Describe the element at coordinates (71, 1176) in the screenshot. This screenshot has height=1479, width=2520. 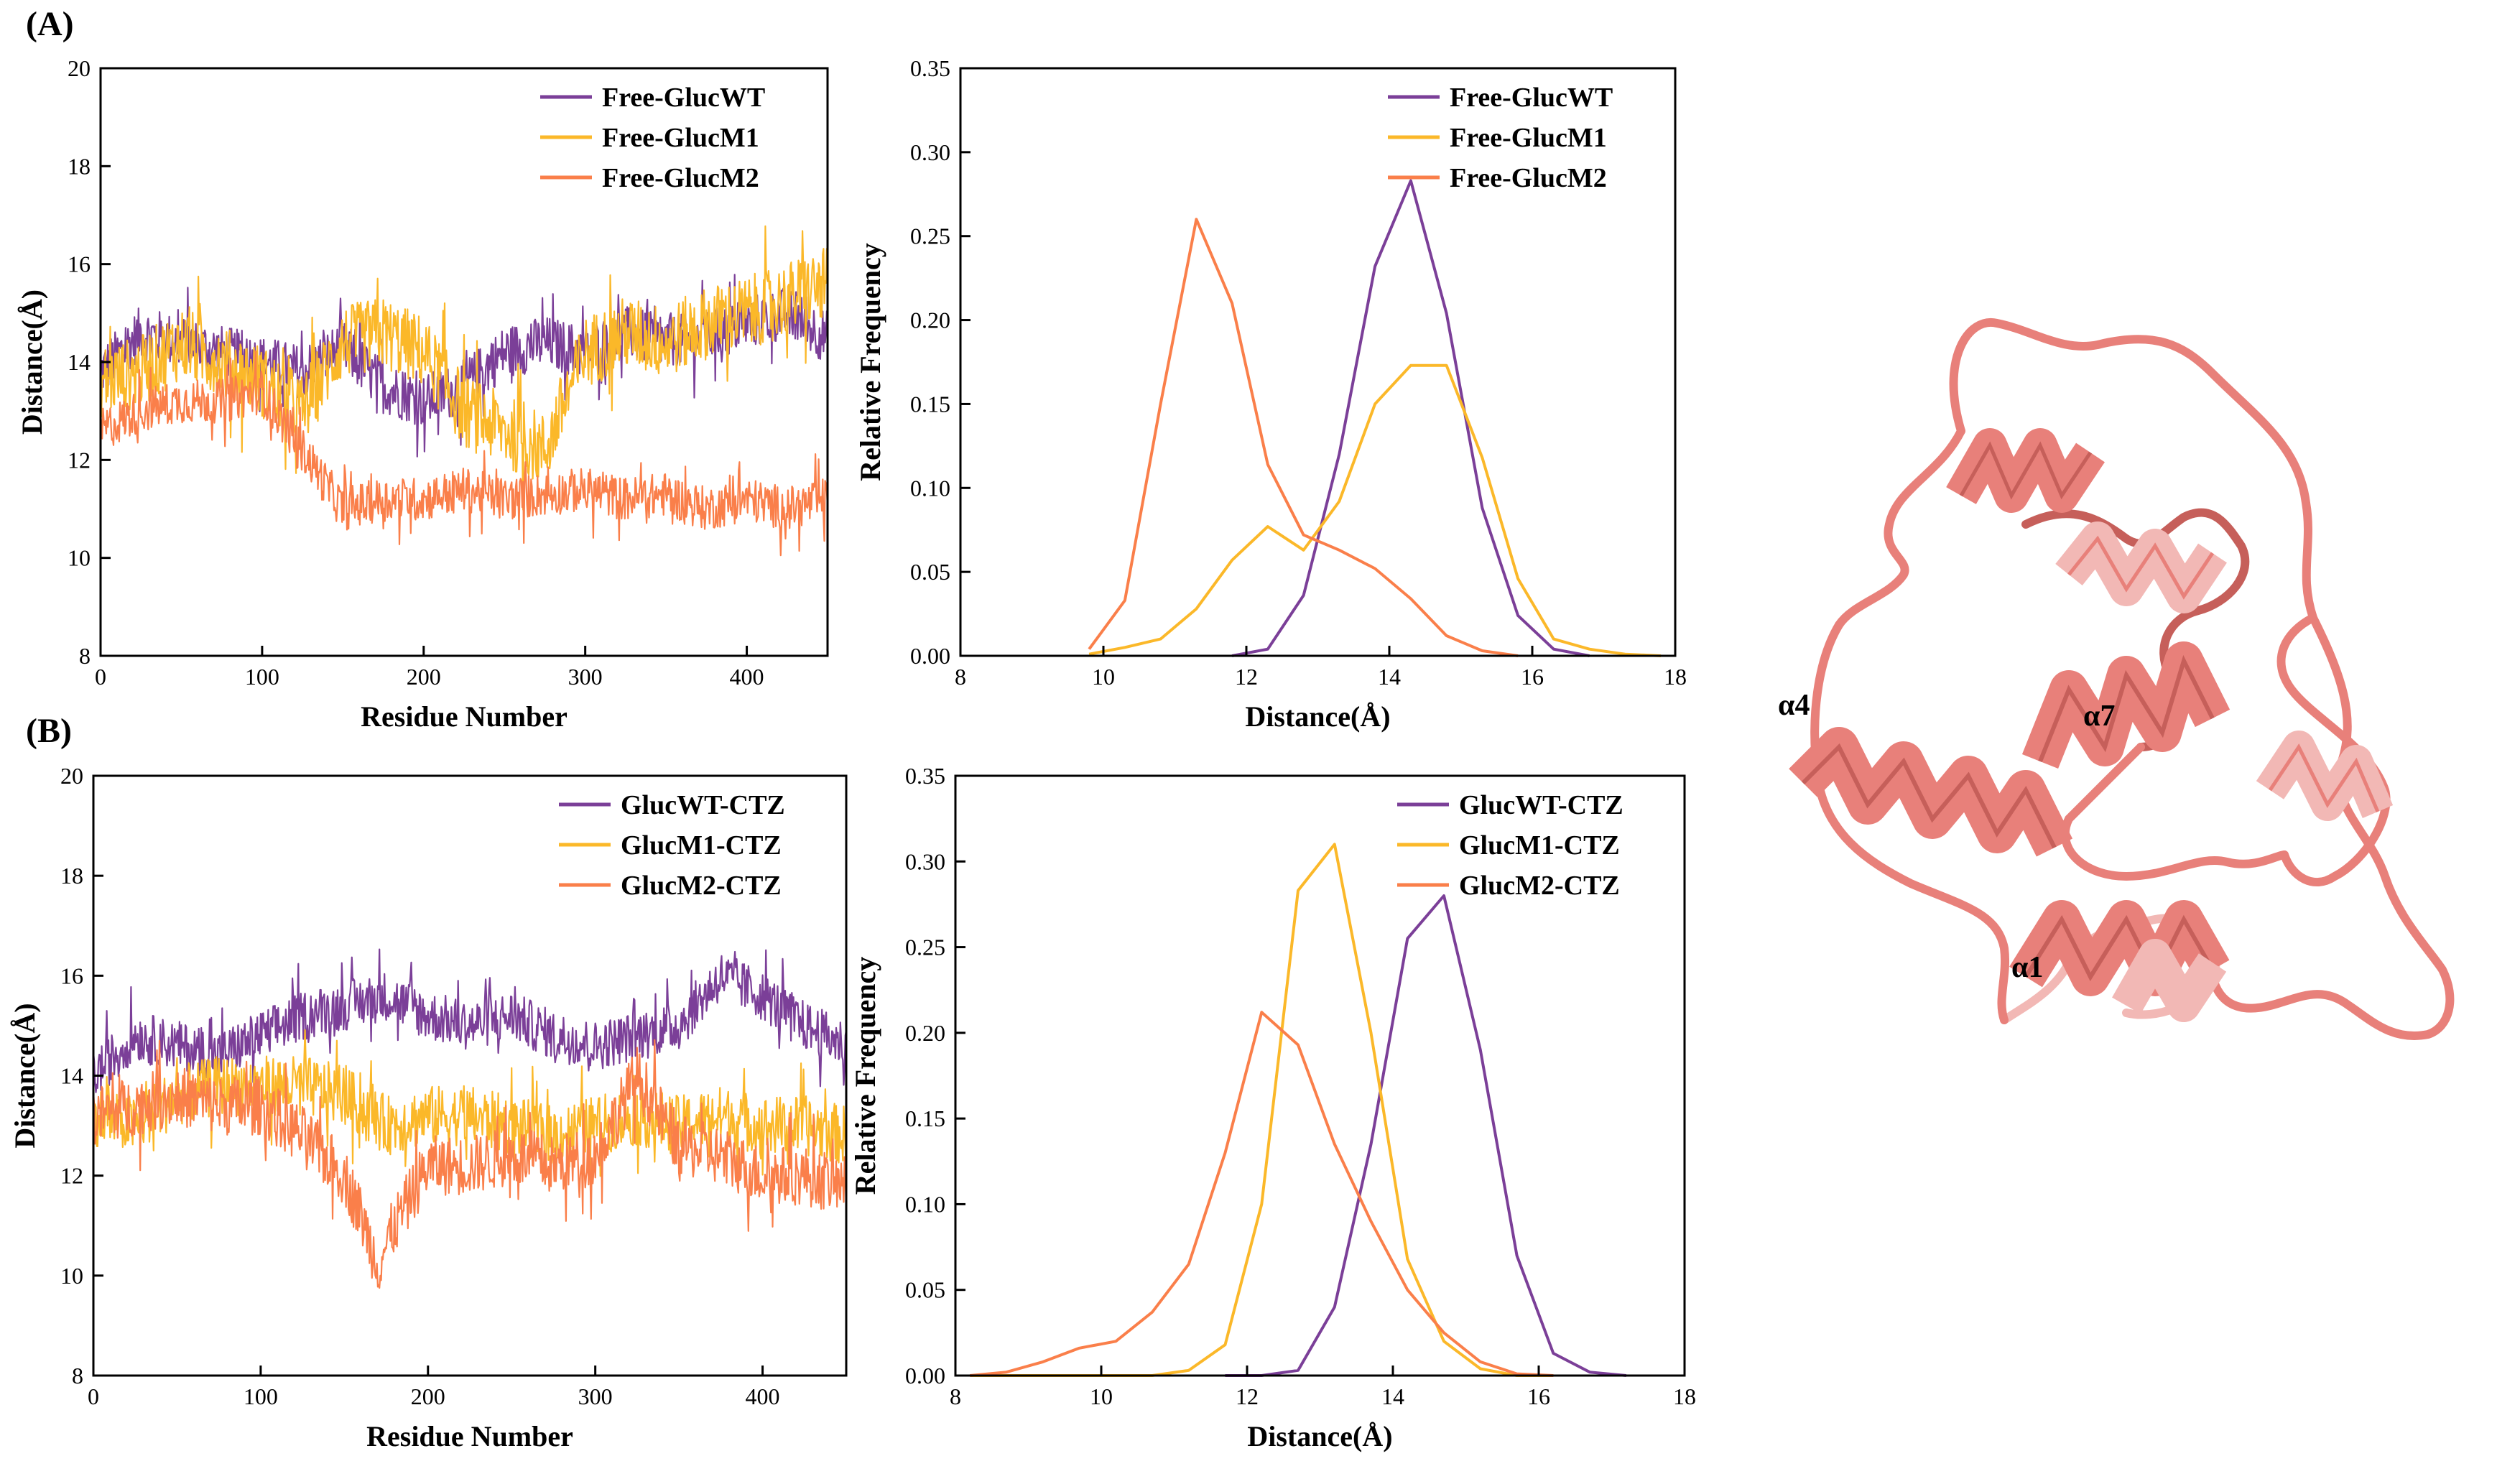
I see `y-tick-label: 12` at that location.